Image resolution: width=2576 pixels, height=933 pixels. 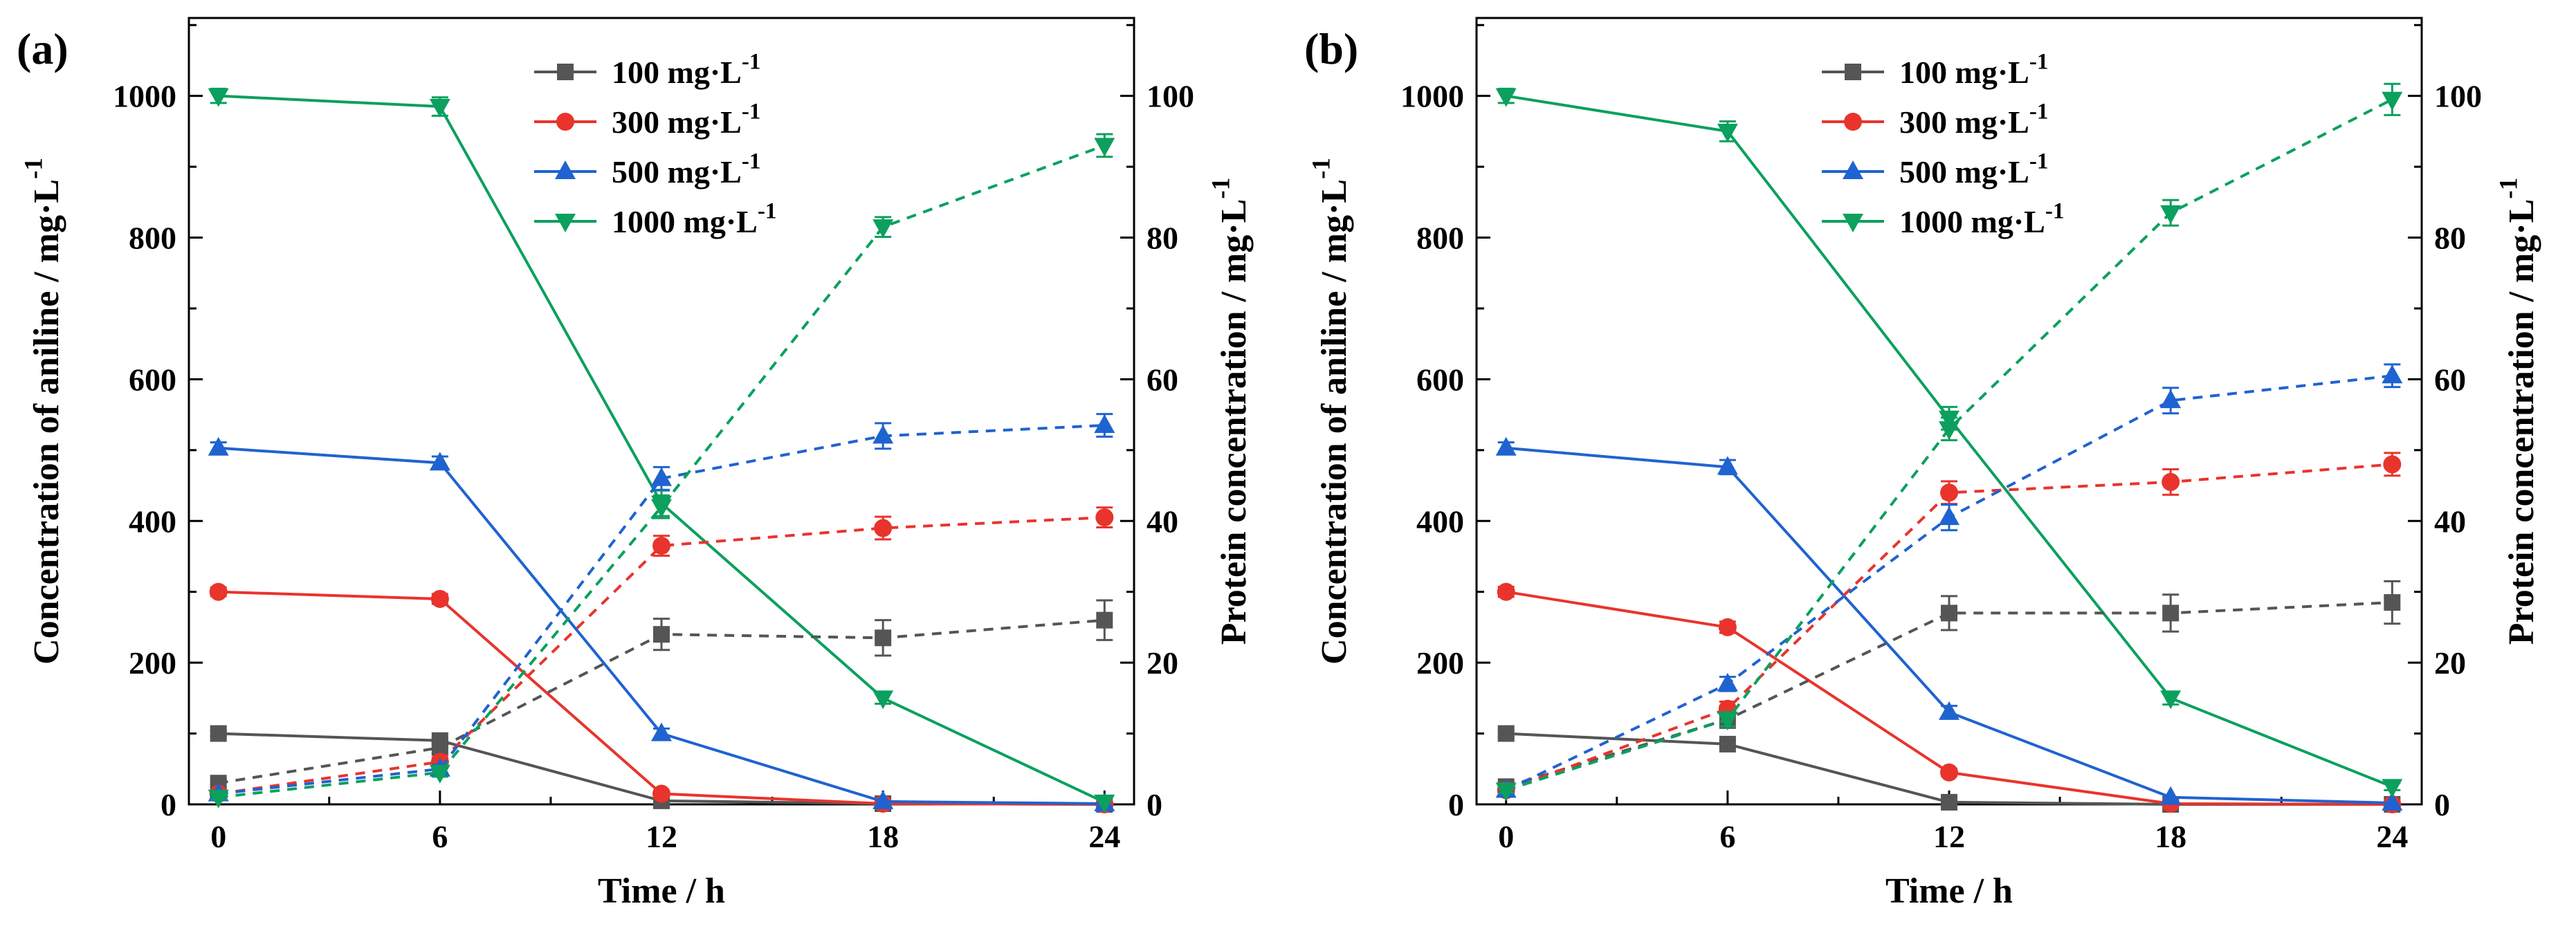 What do you see at coordinates (1331, 48) in the screenshot?
I see `panel-letter: (b)` at bounding box center [1331, 48].